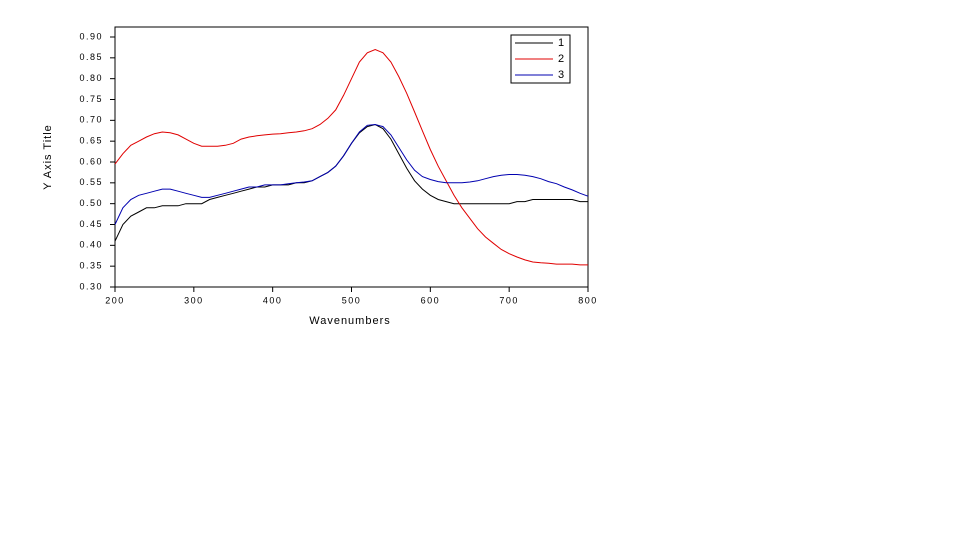  I want to click on x-tick-label: 500, so click(352, 300).